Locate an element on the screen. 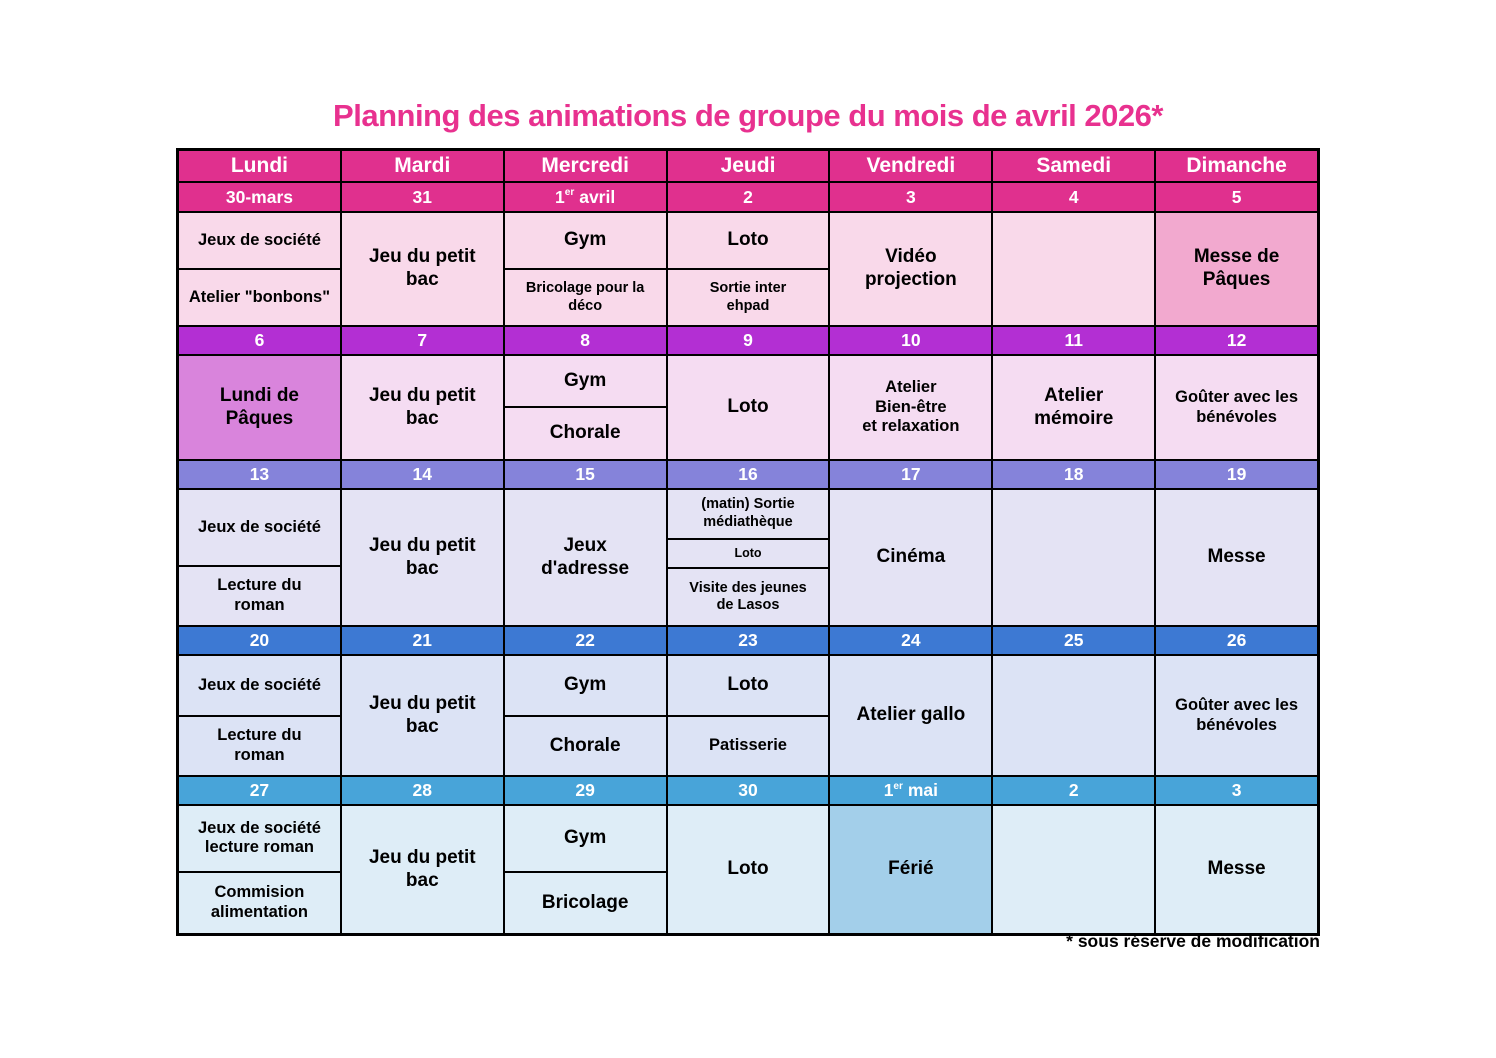 This screenshot has width=1496, height=1058. date-cell: 30-mars is located at coordinates (259, 196).